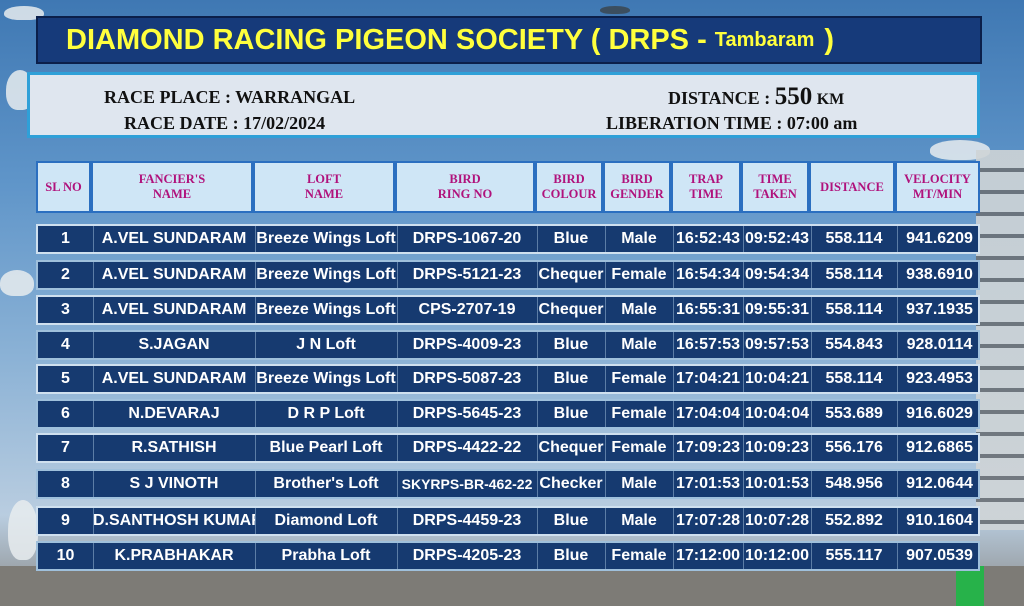  What do you see at coordinates (854, 414) in the screenshot?
I see `cell-distance: 553.689` at bounding box center [854, 414].